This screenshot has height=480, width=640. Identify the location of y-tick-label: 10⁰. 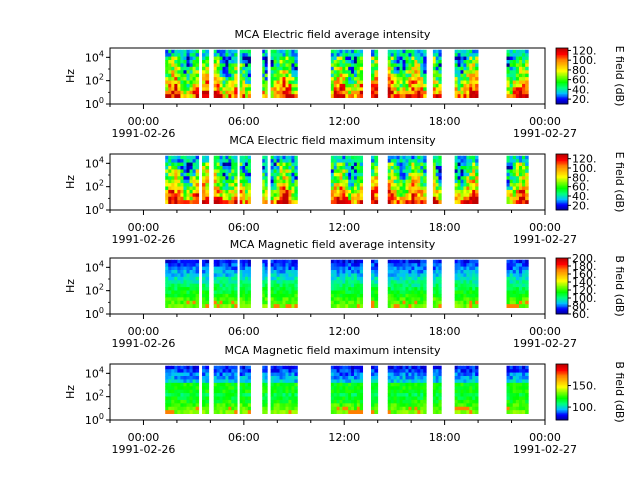
(94, 209).